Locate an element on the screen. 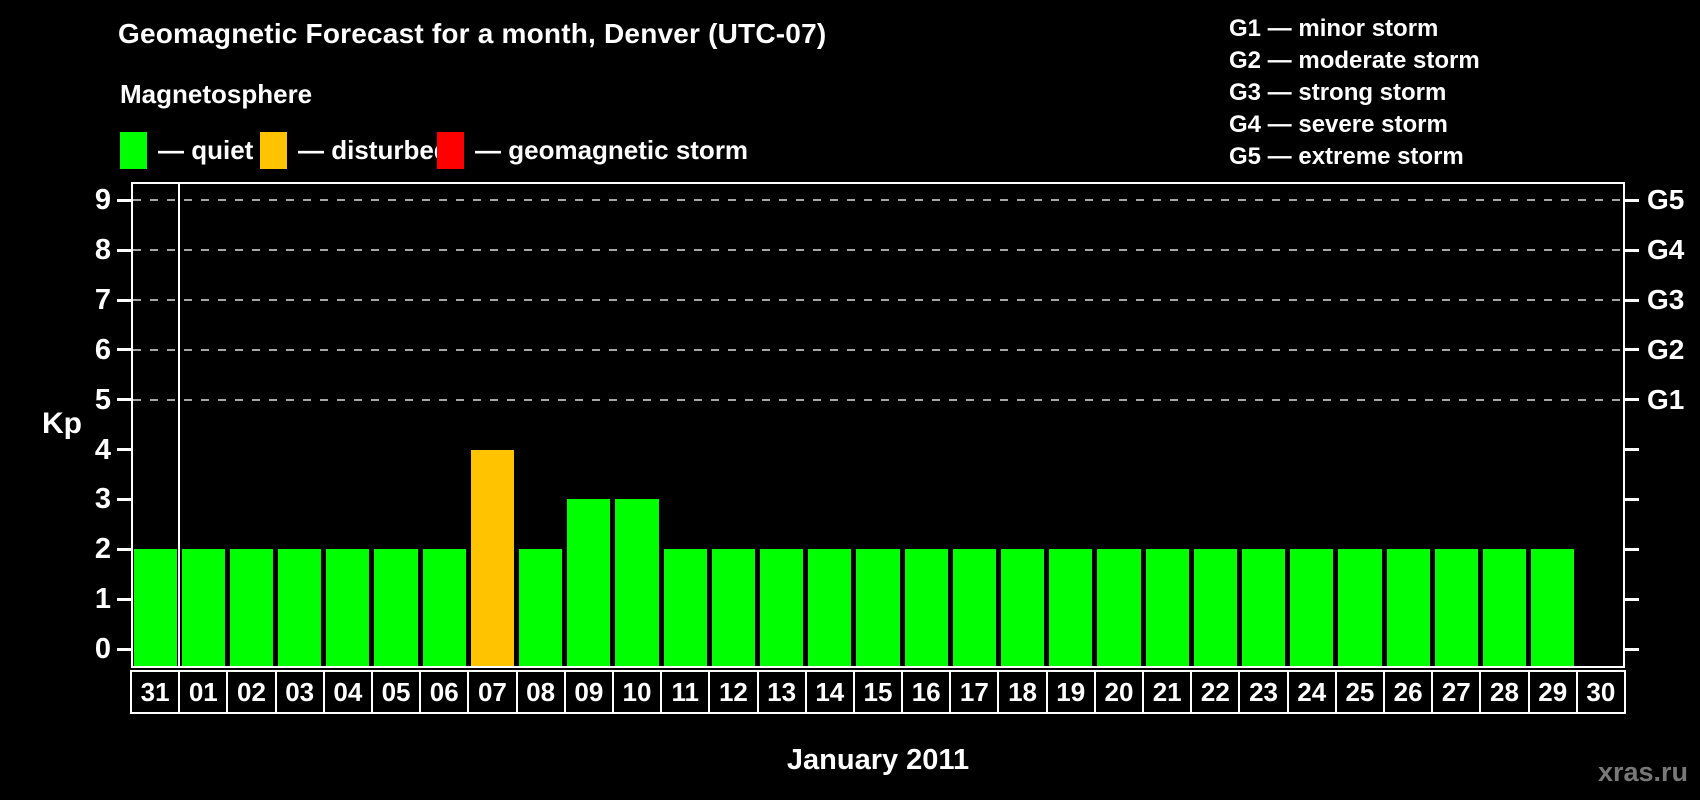 The image size is (1700, 800). day-label-cell-21: 21 is located at coordinates (1167, 692).